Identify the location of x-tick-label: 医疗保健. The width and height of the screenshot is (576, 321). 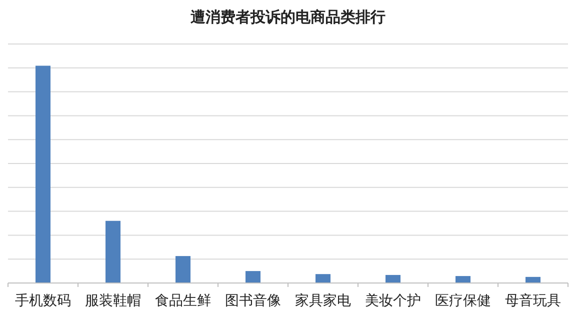
(463, 301).